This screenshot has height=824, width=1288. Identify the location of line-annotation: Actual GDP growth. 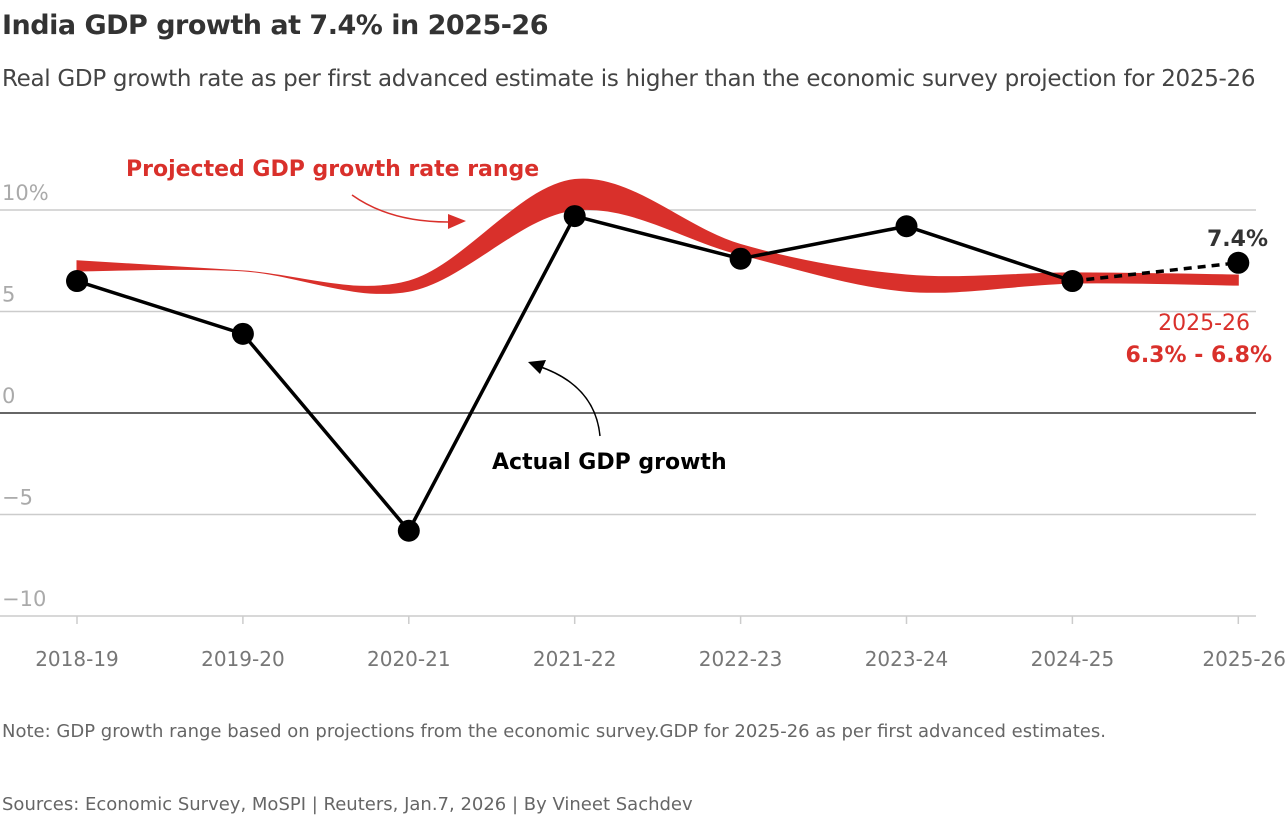
(609, 462).